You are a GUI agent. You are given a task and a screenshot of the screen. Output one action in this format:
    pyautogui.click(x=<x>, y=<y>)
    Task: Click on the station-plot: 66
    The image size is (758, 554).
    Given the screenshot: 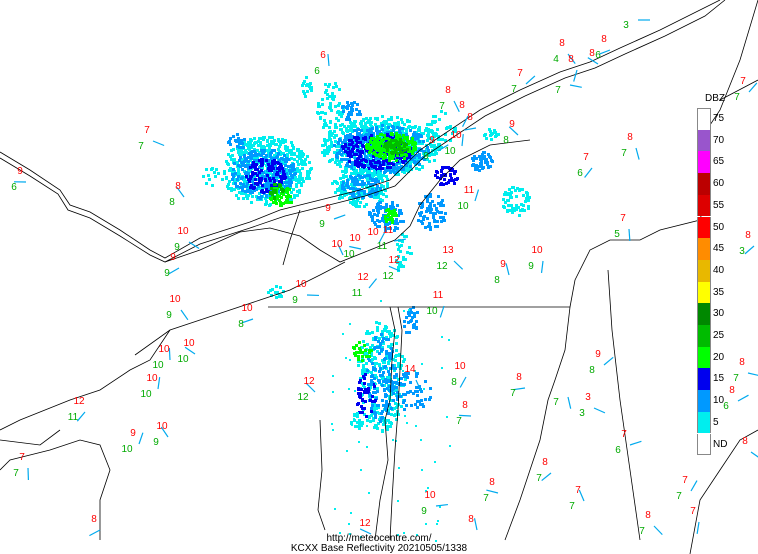 What is the action you would take?
    pyautogui.click(x=322, y=63)
    